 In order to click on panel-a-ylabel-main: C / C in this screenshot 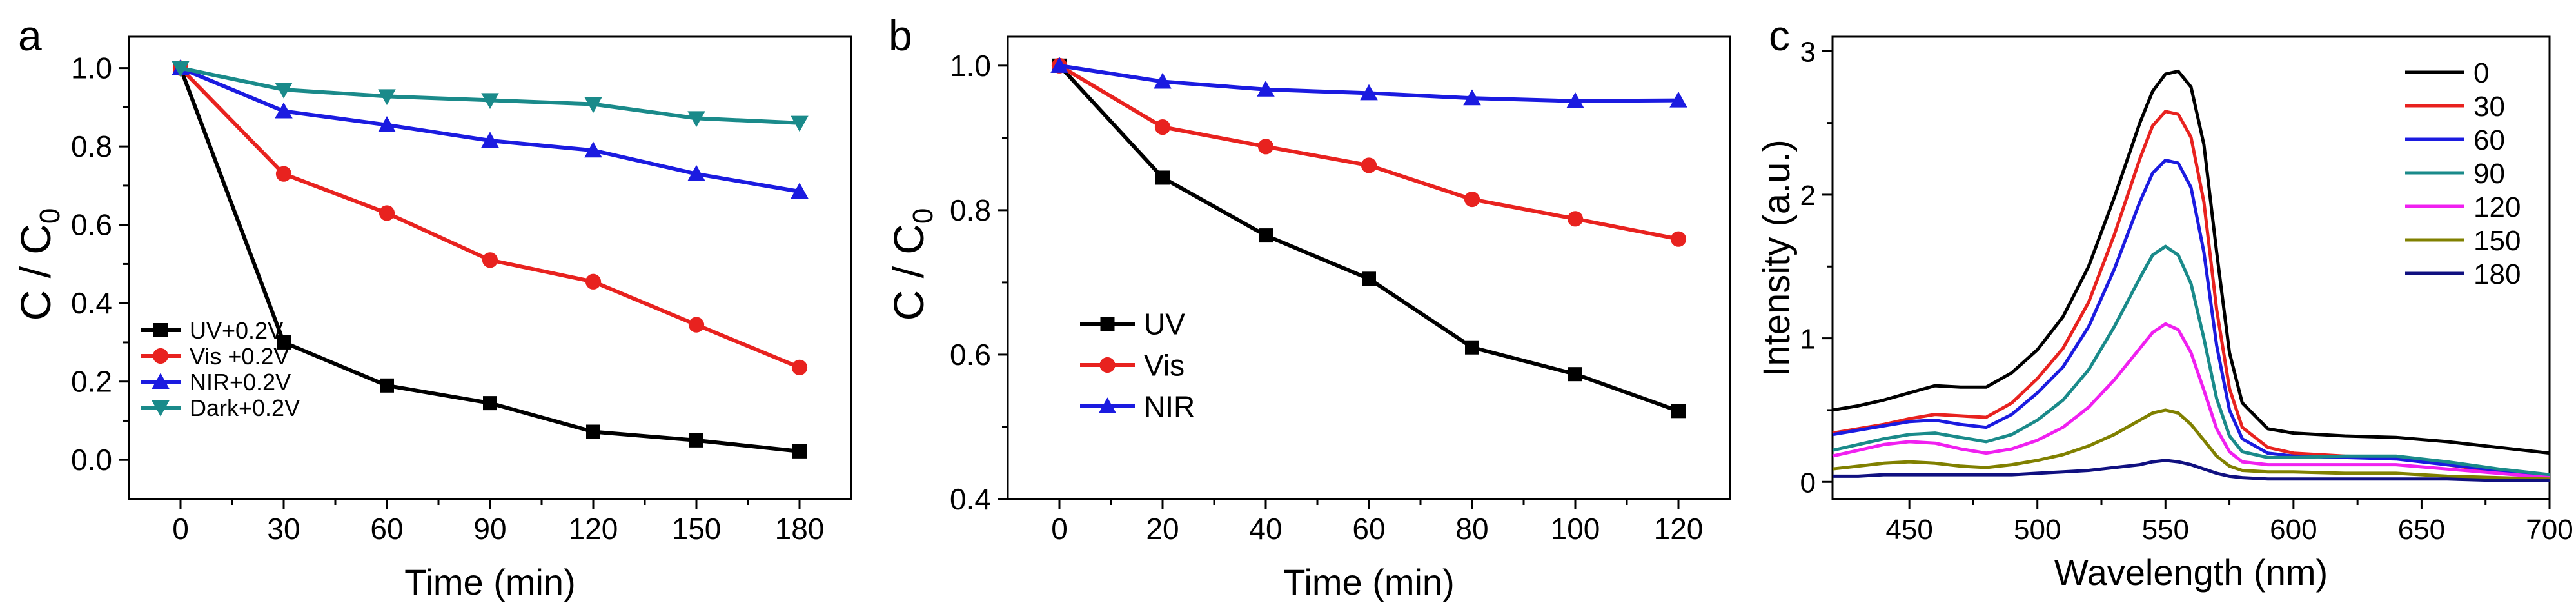, I will do `click(35, 272)`.